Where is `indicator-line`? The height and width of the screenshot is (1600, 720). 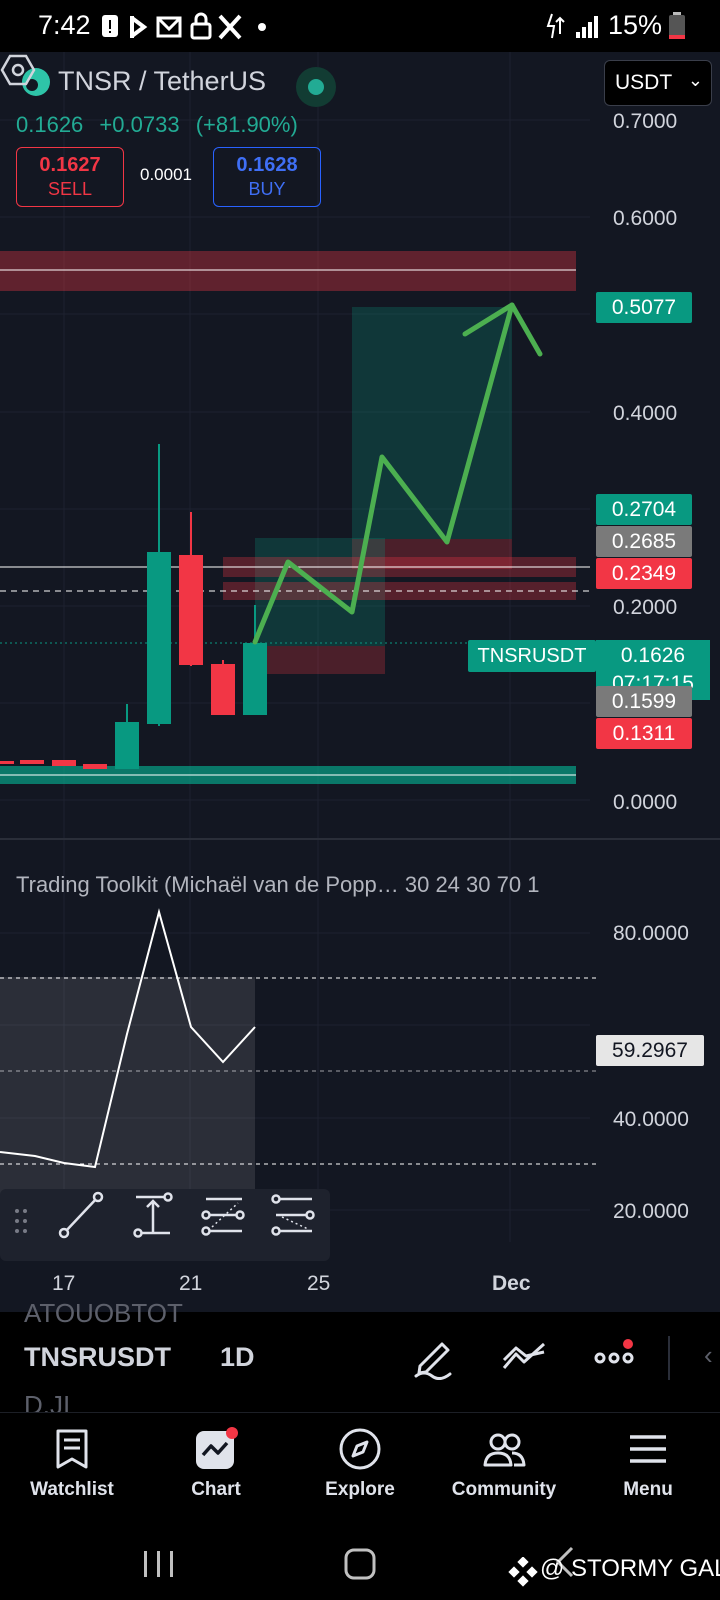
indicator-line is located at coordinates (128, 1038).